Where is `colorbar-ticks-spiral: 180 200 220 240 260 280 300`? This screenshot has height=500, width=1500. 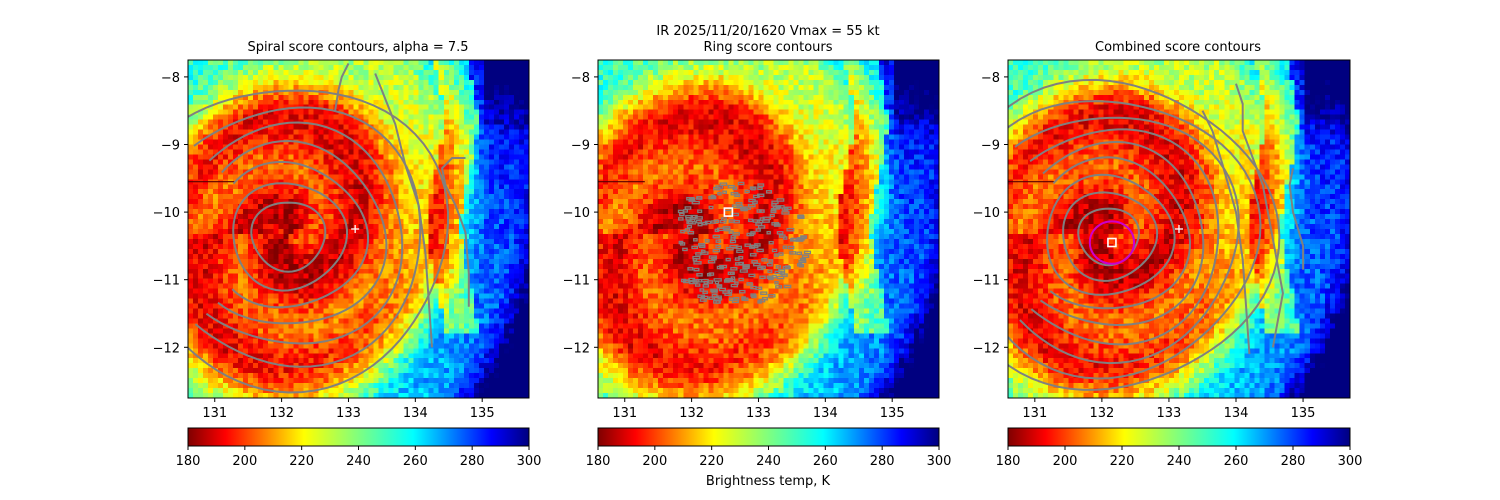
colorbar-ticks-spiral: 180 200 220 240 260 280 300 is located at coordinates (359, 457).